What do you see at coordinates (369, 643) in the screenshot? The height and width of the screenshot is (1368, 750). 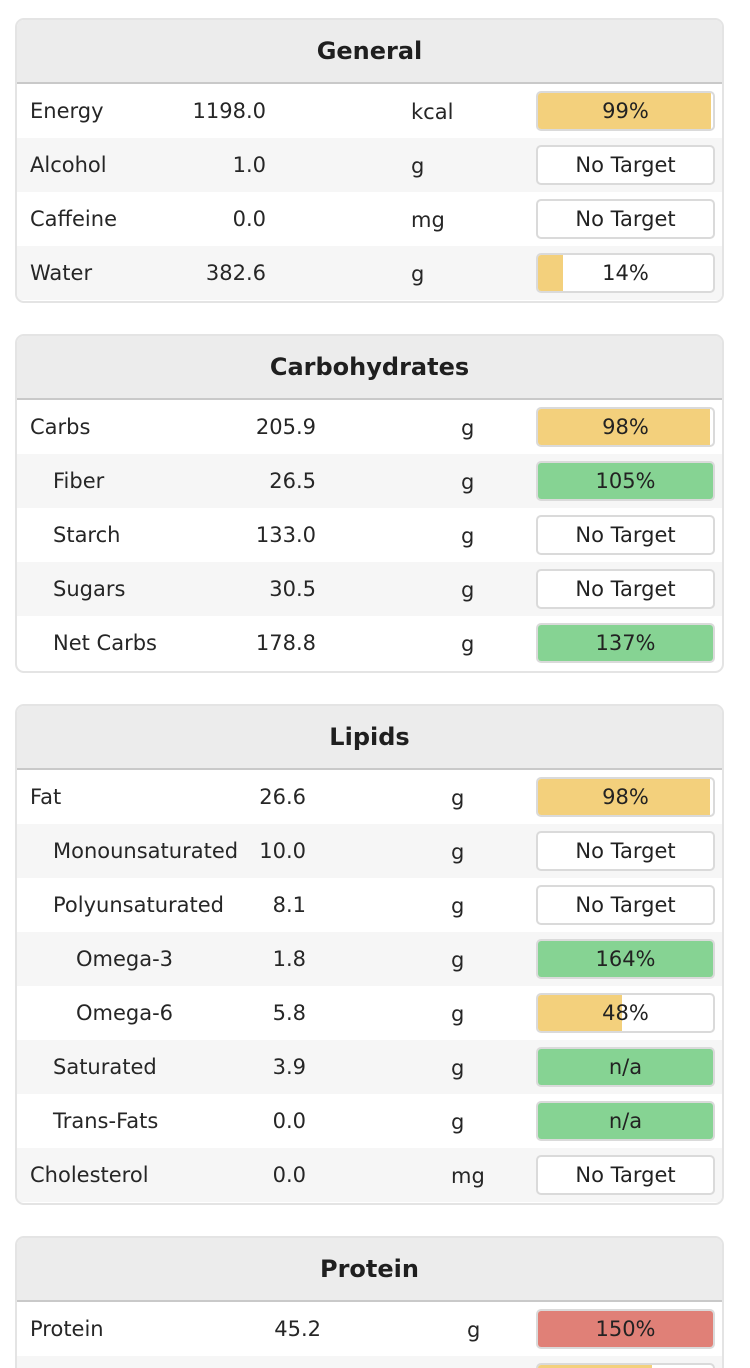 I see `nutrient-row: Net Carbs 178.8 g 137%` at bounding box center [369, 643].